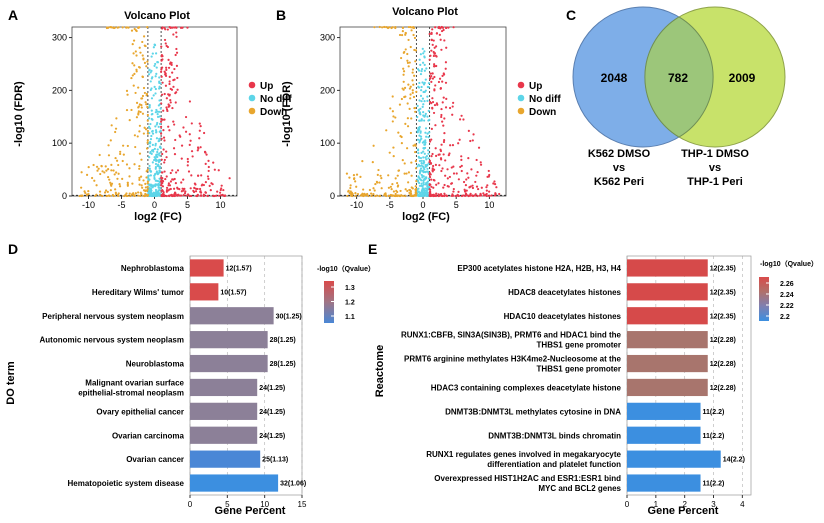 The width and height of the screenshot is (824, 523). Describe the element at coordinates (380, 371) in the screenshot. I see `reactome-chart-ylabel: Reactome` at that location.